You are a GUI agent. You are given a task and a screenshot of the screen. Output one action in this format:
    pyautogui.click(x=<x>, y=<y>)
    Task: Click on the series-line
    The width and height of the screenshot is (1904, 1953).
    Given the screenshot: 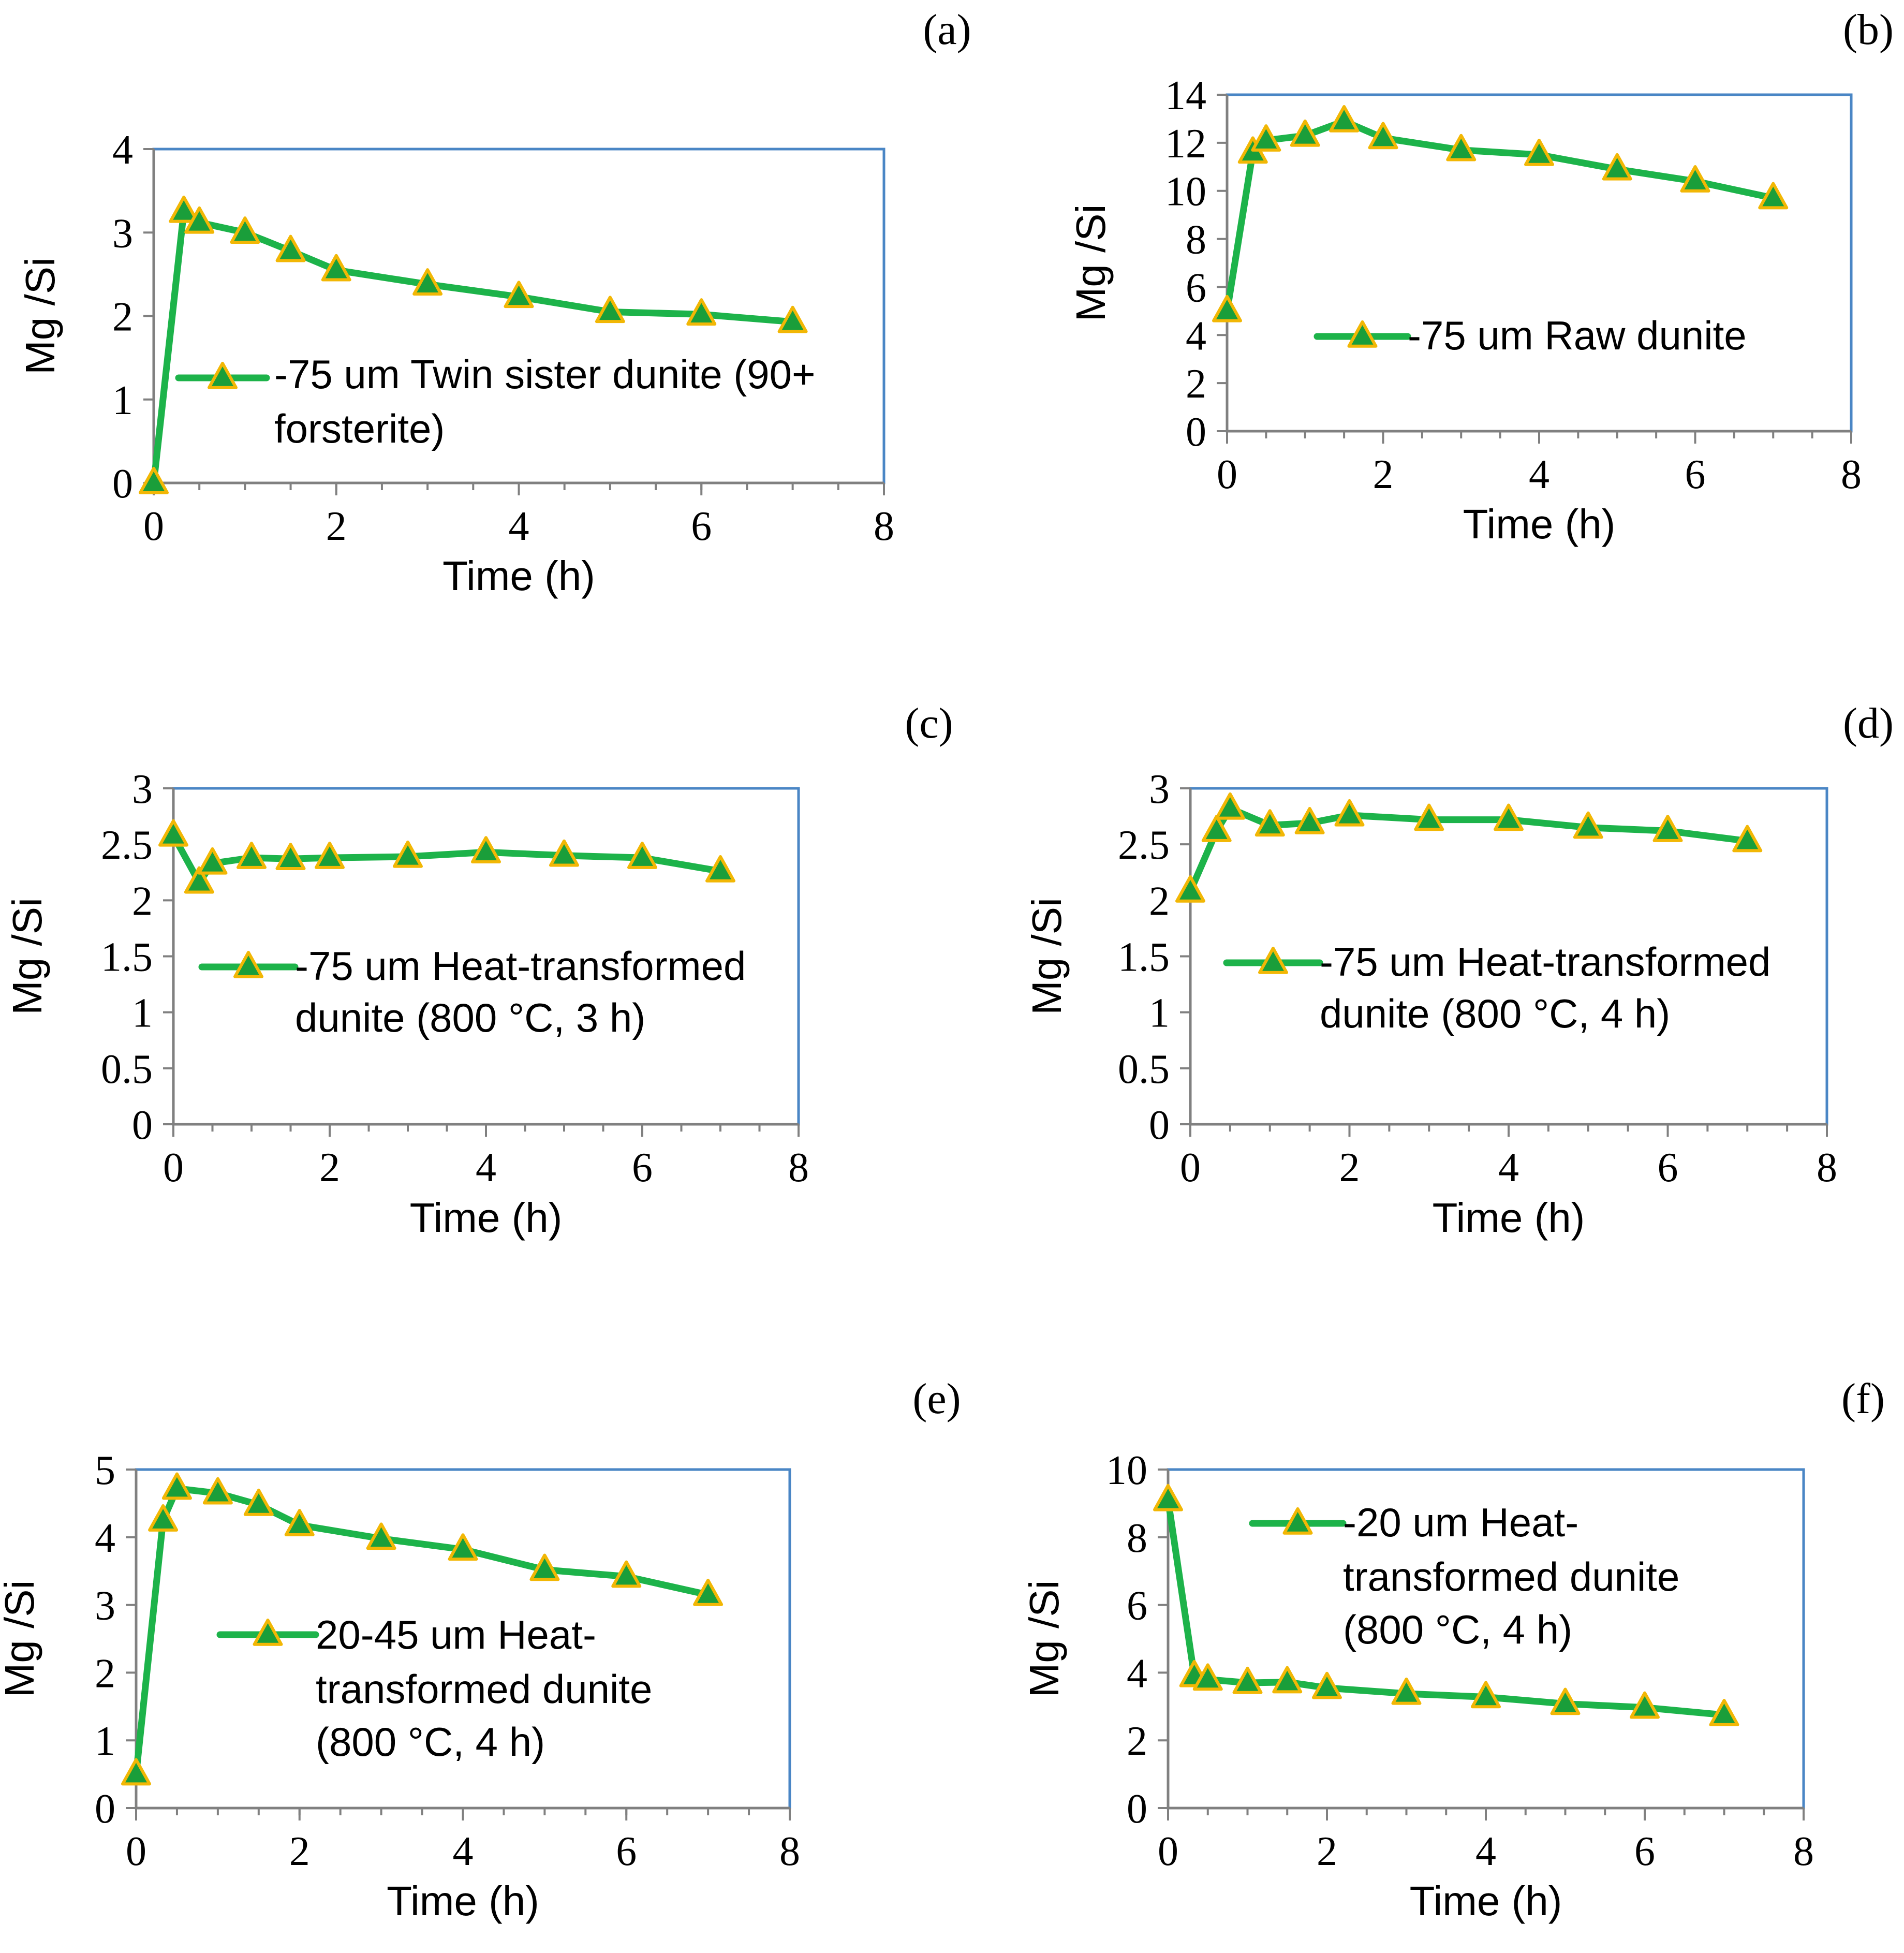 What is the action you would take?
    pyautogui.click(x=473, y=347)
    